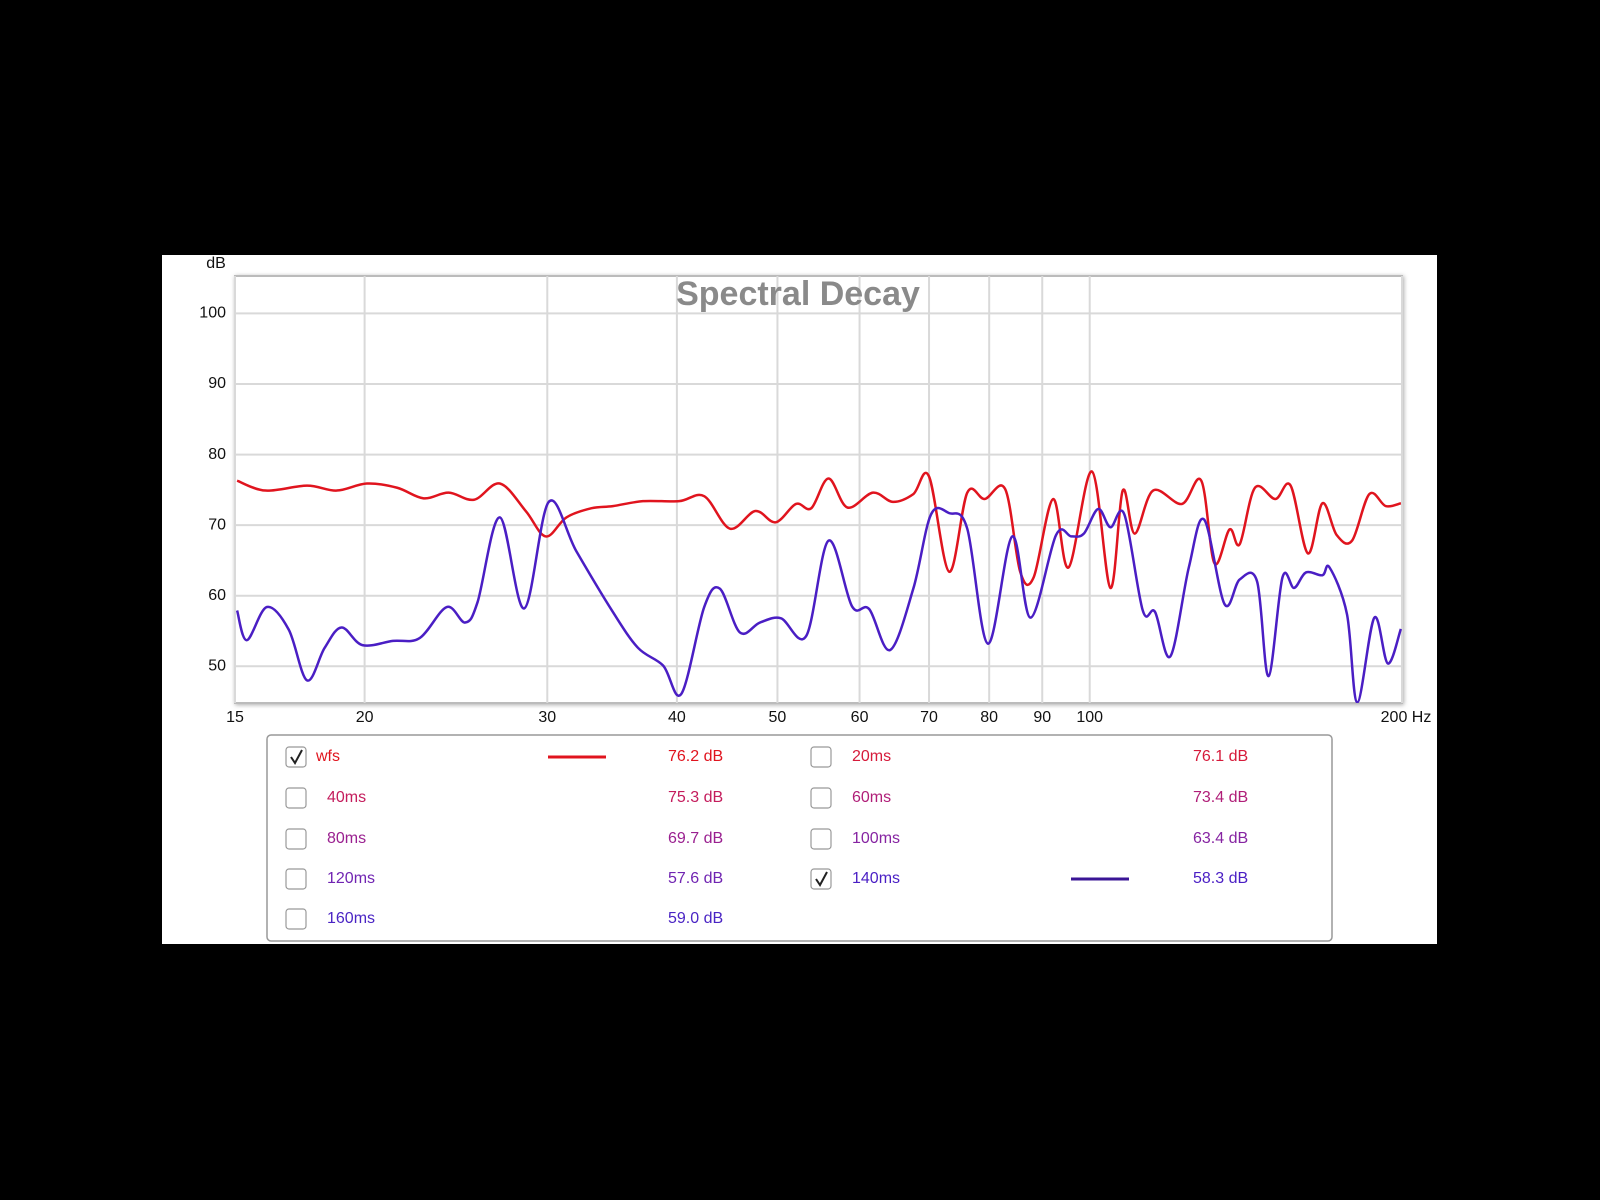 The image size is (1600, 1200). What do you see at coordinates (217, 666) in the screenshot?
I see `y-tick-label: 50` at bounding box center [217, 666].